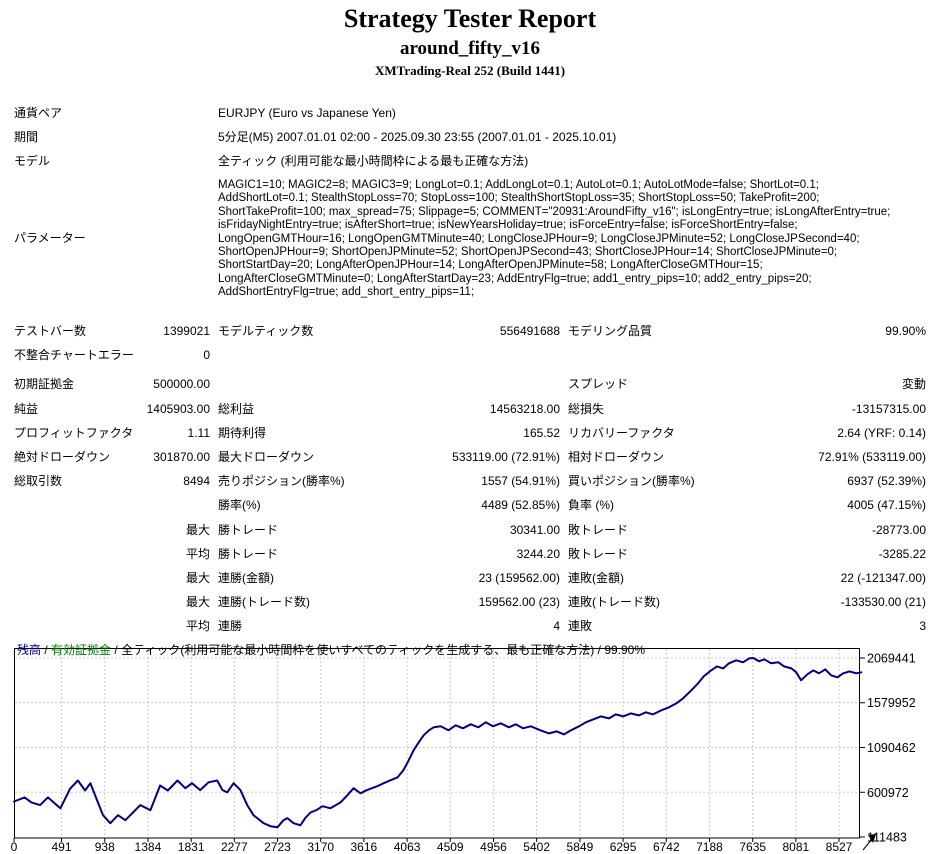  What do you see at coordinates (266, 456) in the screenshot?
I see `stat-label: 最大ドローダウン` at bounding box center [266, 456].